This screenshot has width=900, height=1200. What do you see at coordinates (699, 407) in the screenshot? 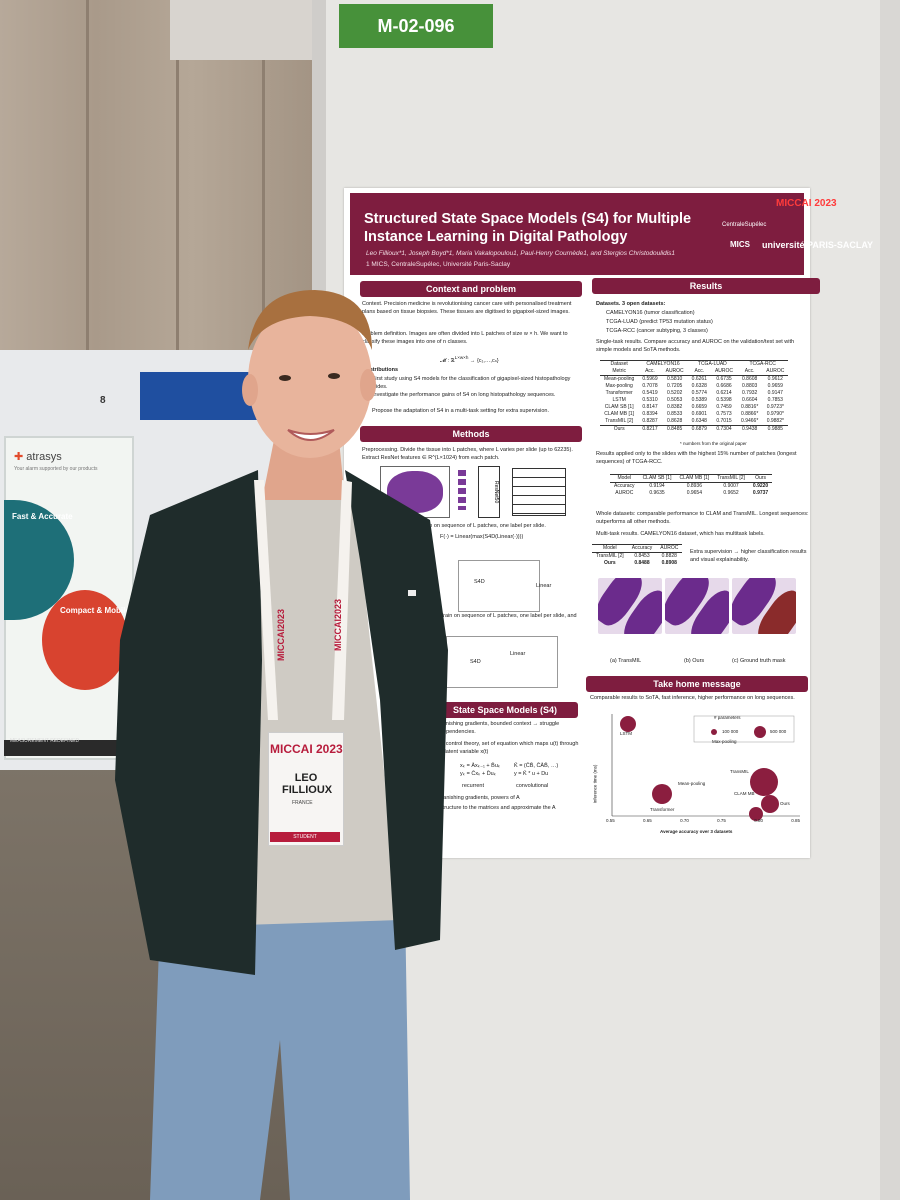
I see `table-cell: 0.6659` at bounding box center [699, 407].